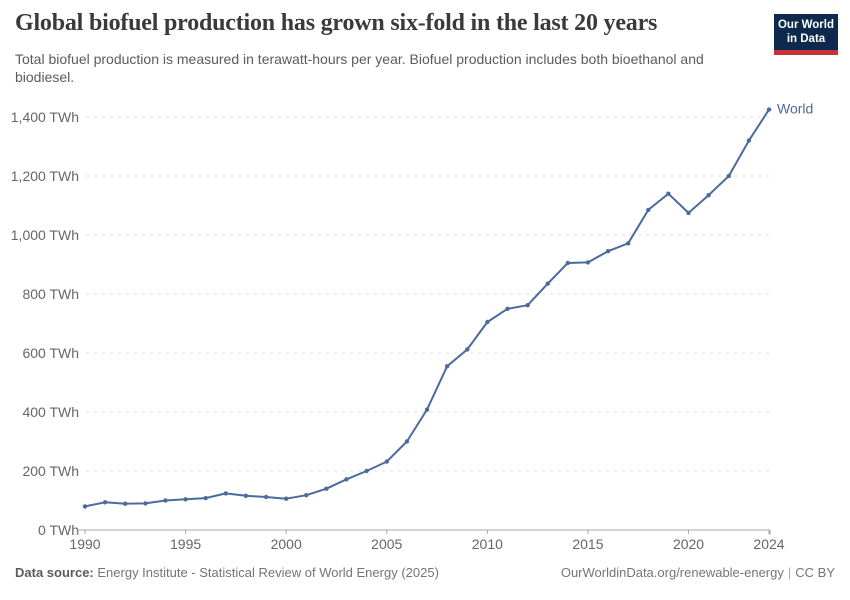 This screenshot has height=600, width=850. I want to click on x-axis-tick-label: 2010, so click(487, 544).